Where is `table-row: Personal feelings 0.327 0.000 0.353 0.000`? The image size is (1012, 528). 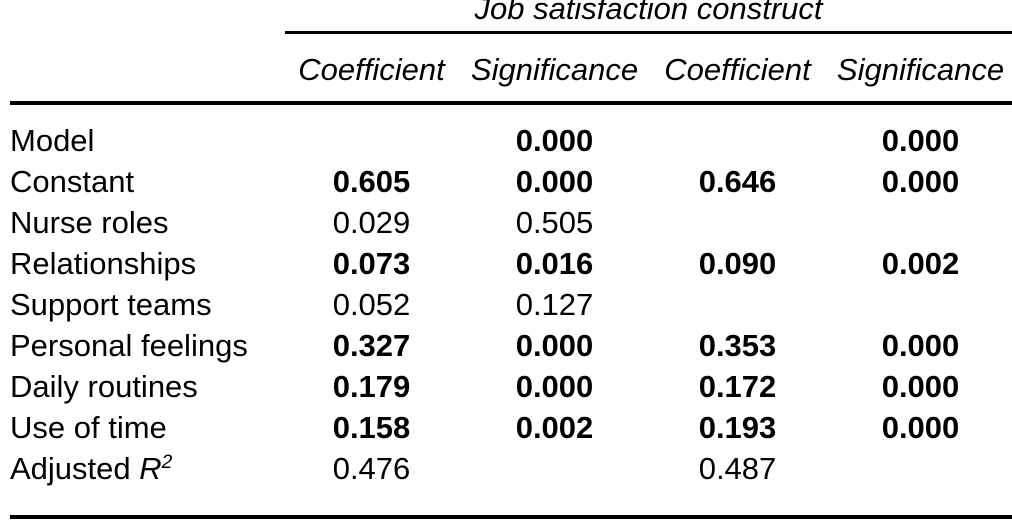 table-row: Personal feelings 0.327 0.000 0.353 0.000 is located at coordinates (506, 345).